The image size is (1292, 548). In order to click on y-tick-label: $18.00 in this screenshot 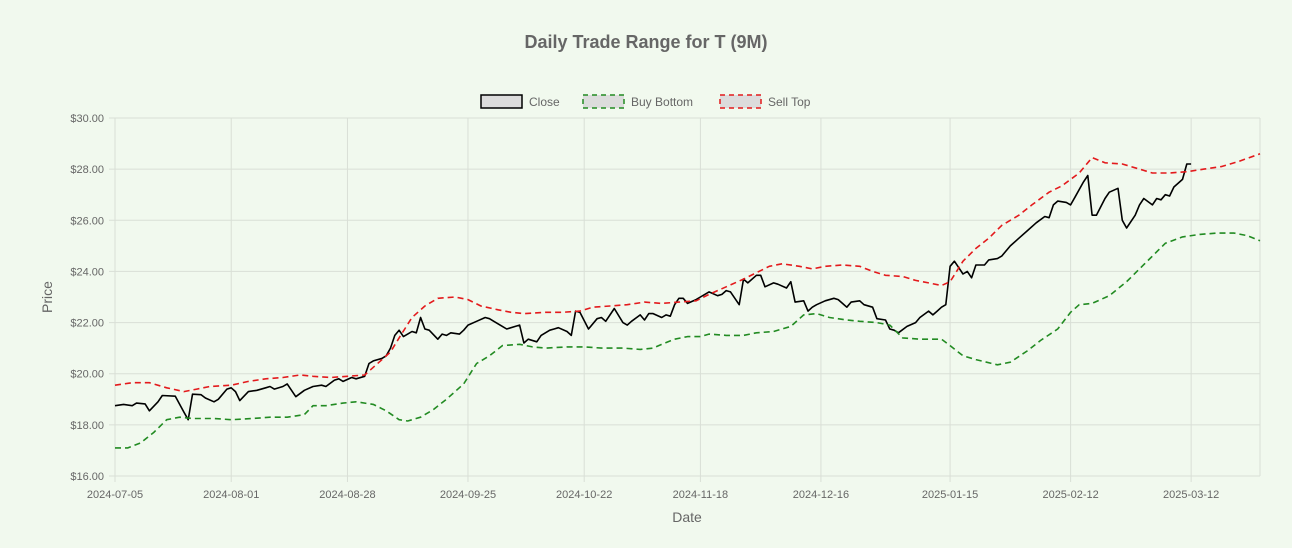, I will do `click(87, 426)`.